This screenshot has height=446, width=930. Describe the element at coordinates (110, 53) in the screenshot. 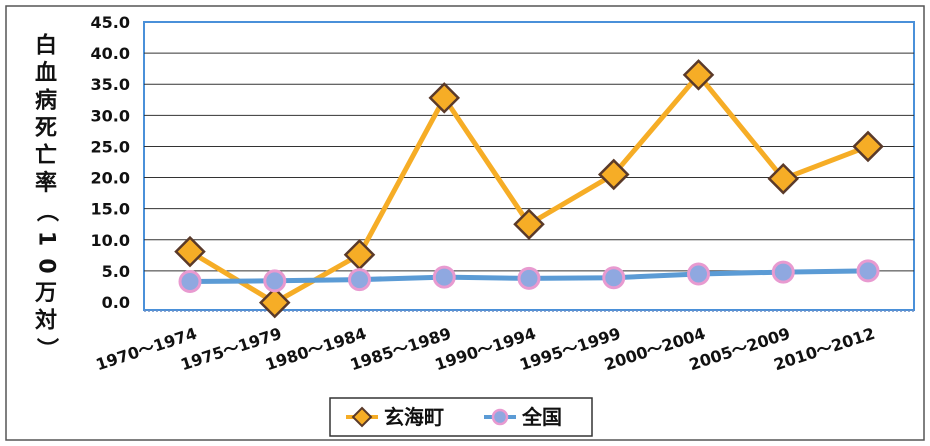

I see `y-tick-label: 40.0` at that location.